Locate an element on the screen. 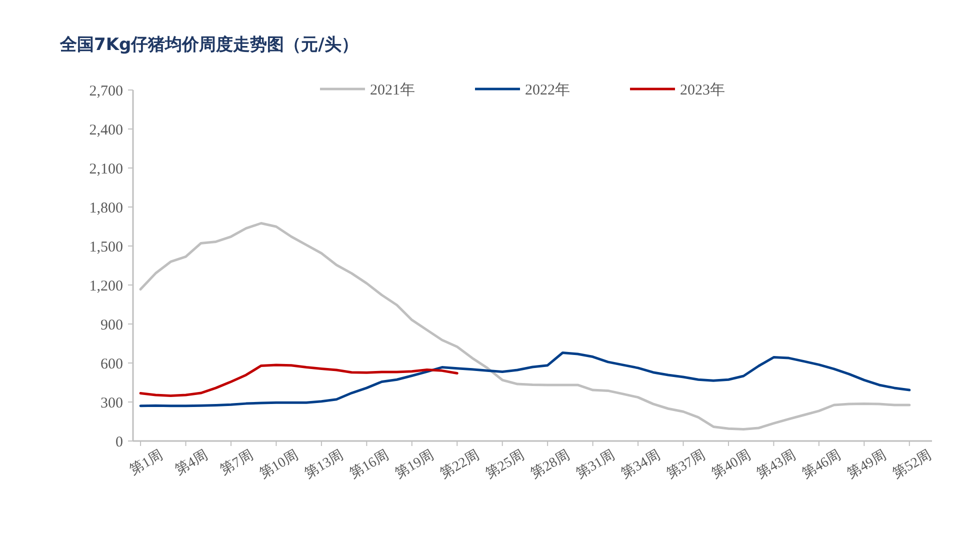 This screenshot has width=970, height=535. y-tick-label: 1,500 is located at coordinates (106, 247).